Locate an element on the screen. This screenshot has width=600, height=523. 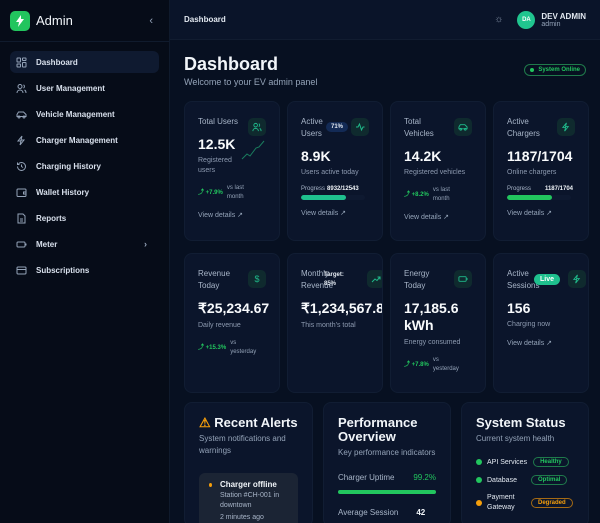
card-value: 1187/1704 is located at coordinates (540, 156).